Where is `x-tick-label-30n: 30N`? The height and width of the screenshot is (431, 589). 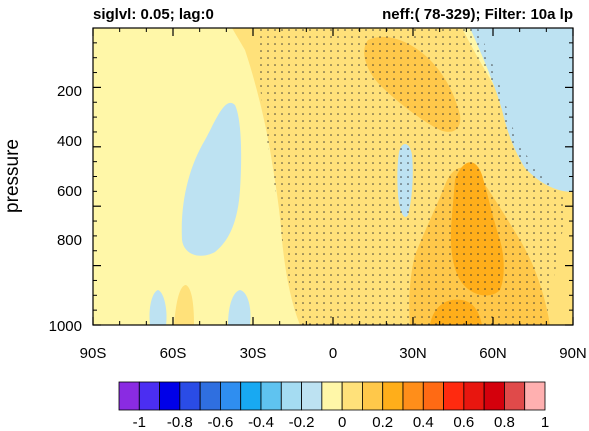 x-tick-label-30n: 30N is located at coordinates (413, 353).